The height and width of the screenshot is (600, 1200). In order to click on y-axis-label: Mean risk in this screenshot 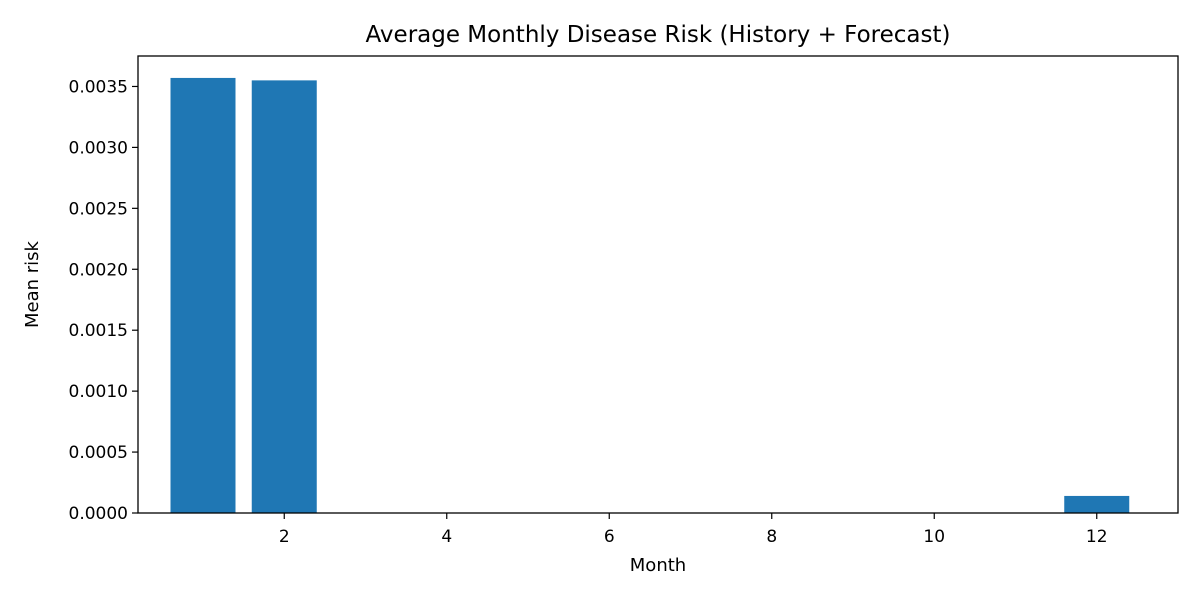, I will do `click(32, 284)`.